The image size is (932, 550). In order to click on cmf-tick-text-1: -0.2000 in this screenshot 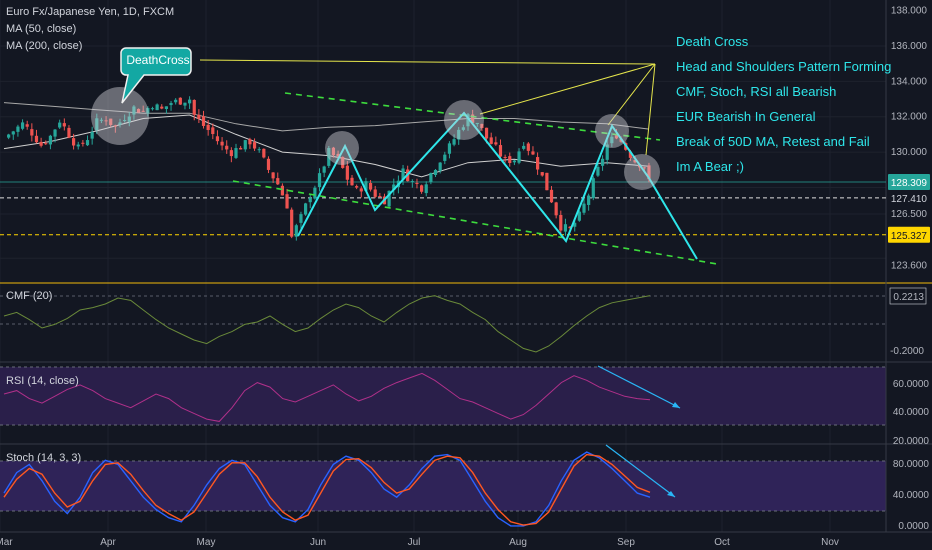, I will do `click(907, 351)`.